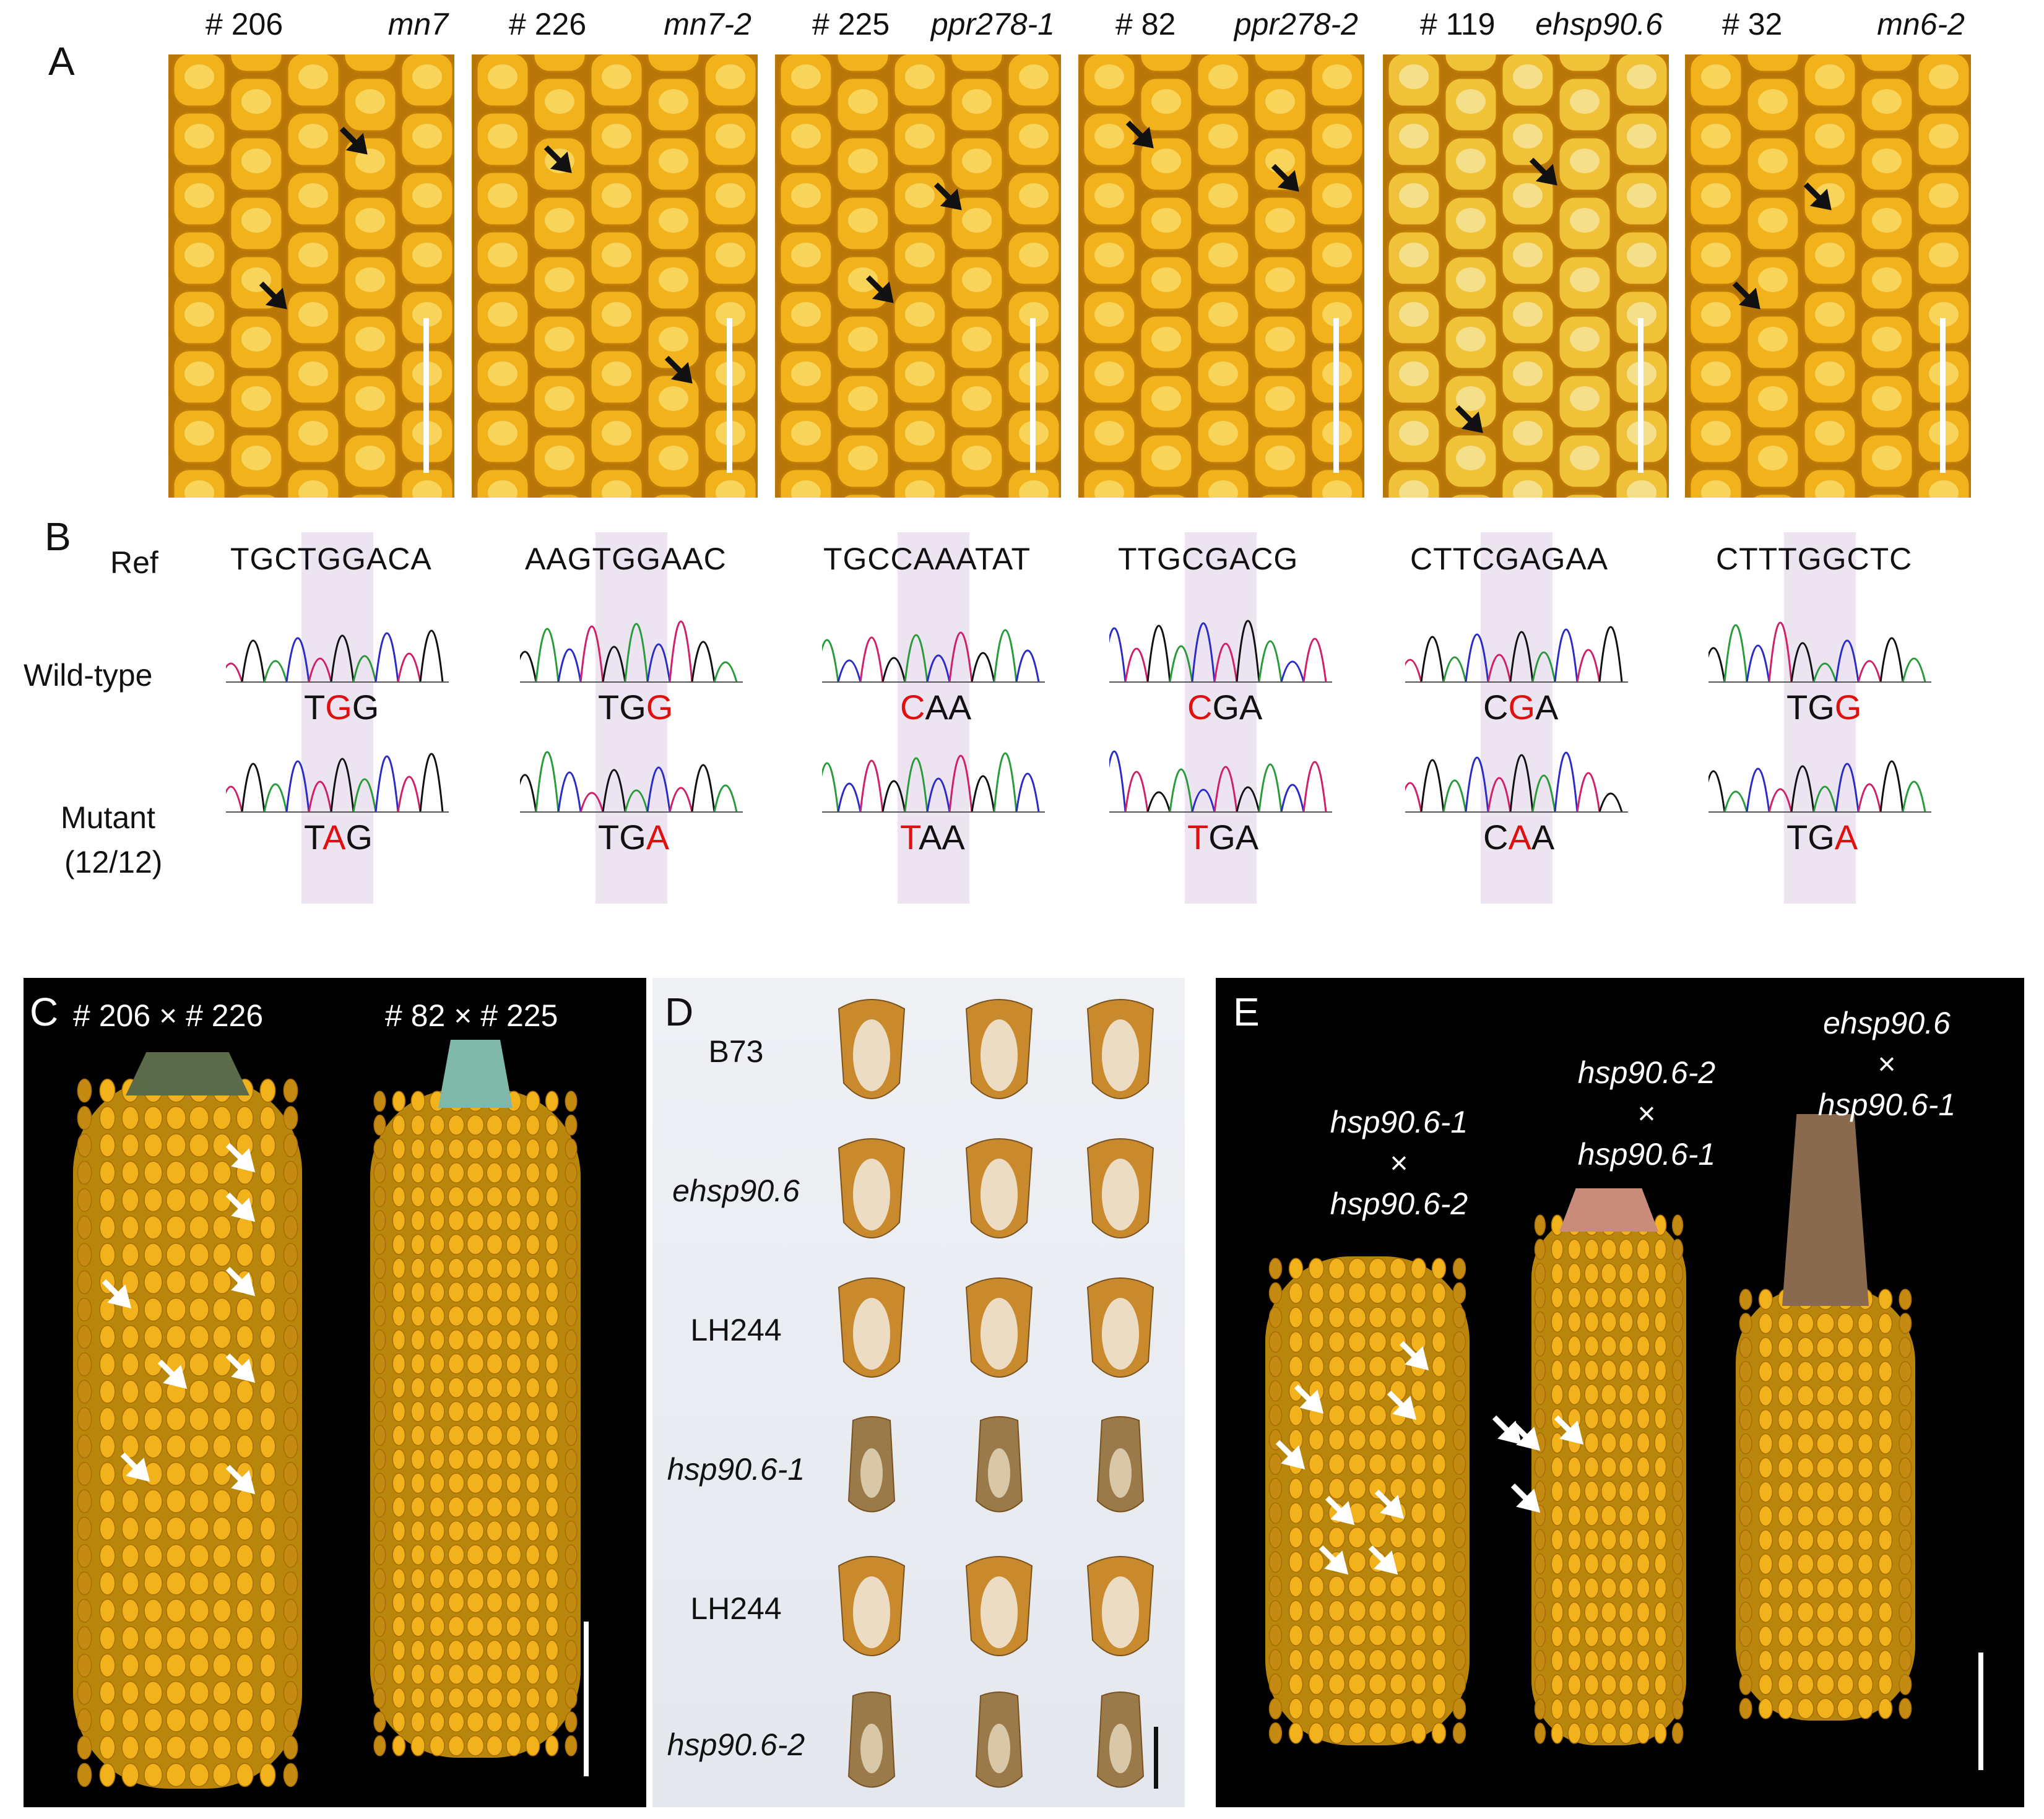 This screenshot has height=1819, width=2044. I want to click on mutant-codon: TAA, so click(932, 837).